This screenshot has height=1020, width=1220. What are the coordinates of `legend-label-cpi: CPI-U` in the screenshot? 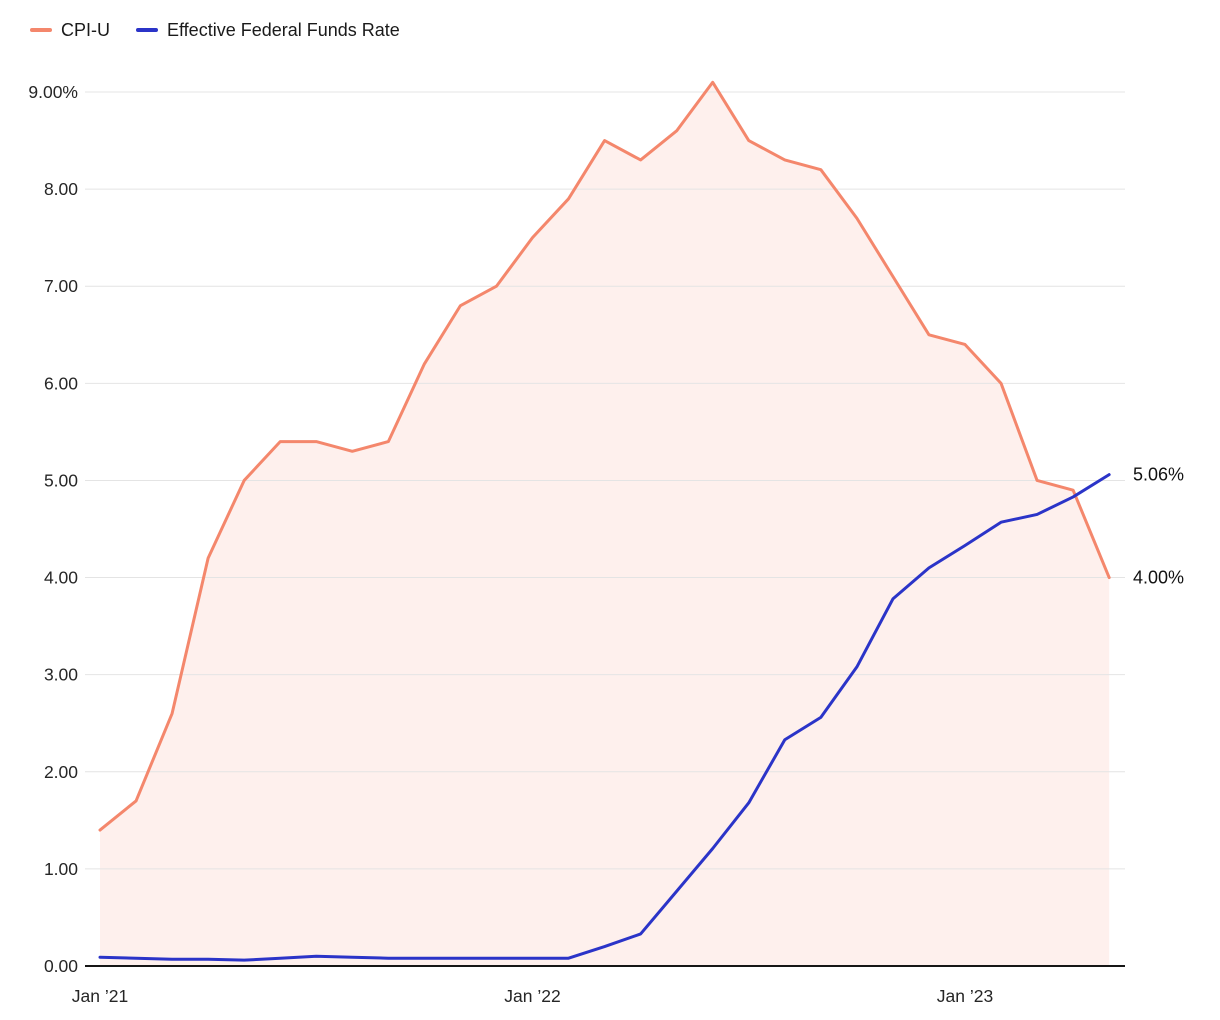 It's located at (85, 30).